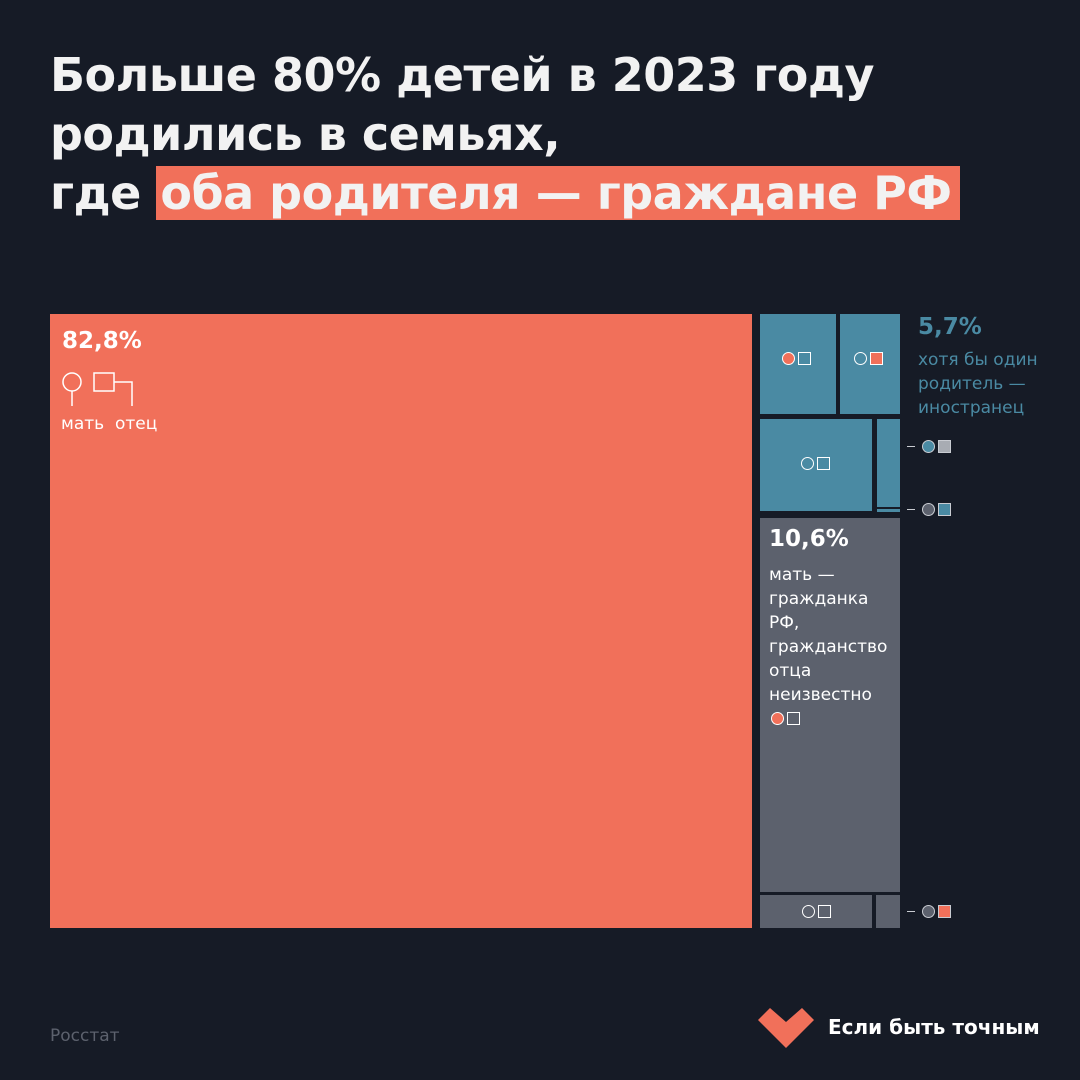 Image resolution: width=1080 pixels, height=1080 pixels. What do you see at coordinates (305, 134) in the screenshot?
I see `title-line-2: родились в семьях,` at bounding box center [305, 134].